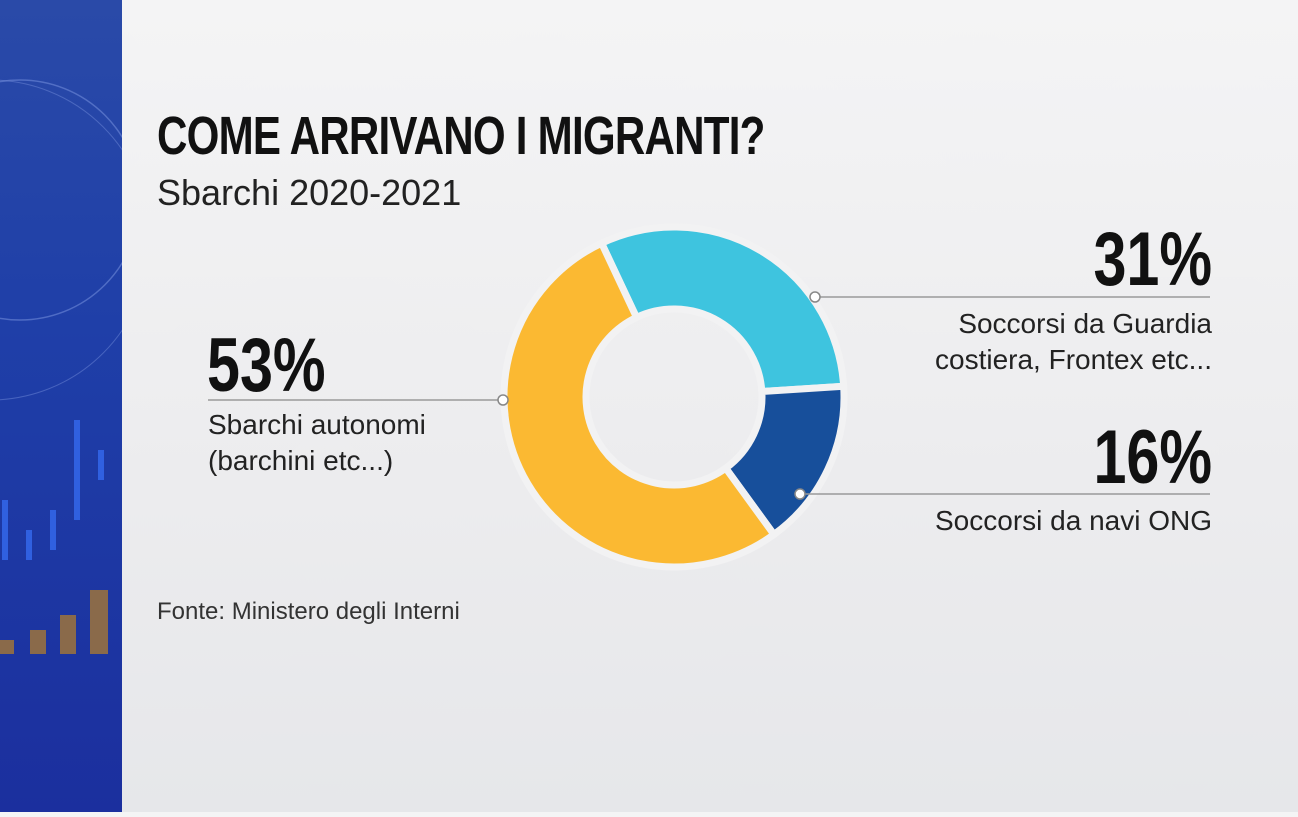 The width and height of the screenshot is (1298, 817). I want to click on side-panel, so click(75, 406).